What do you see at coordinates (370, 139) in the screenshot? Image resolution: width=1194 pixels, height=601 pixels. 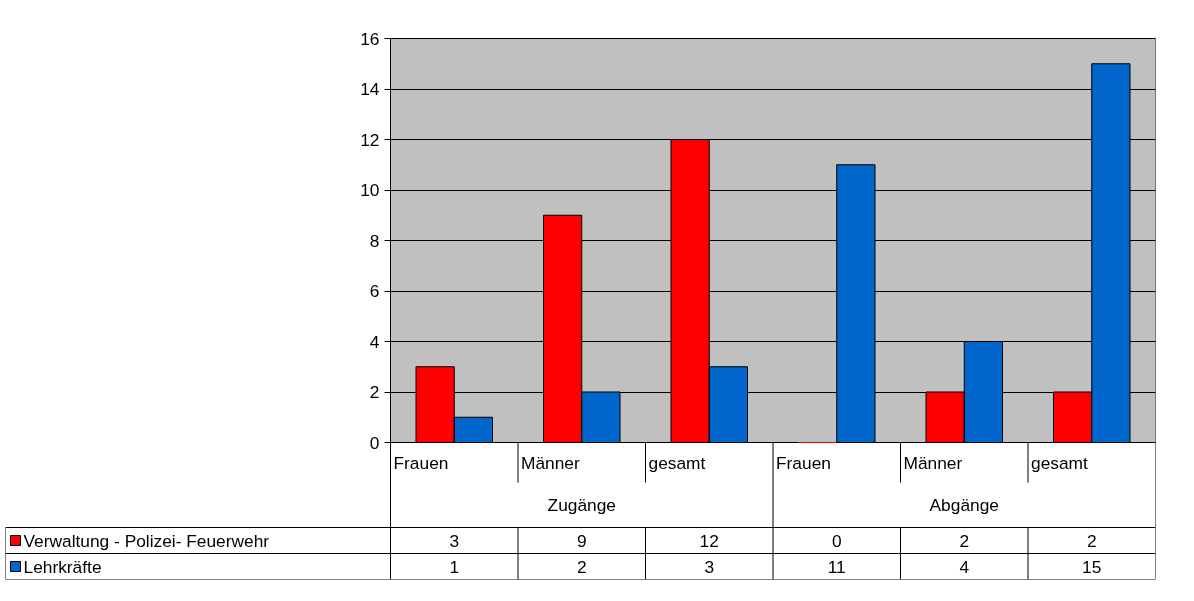 I see `y-tick-label: 12` at bounding box center [370, 139].